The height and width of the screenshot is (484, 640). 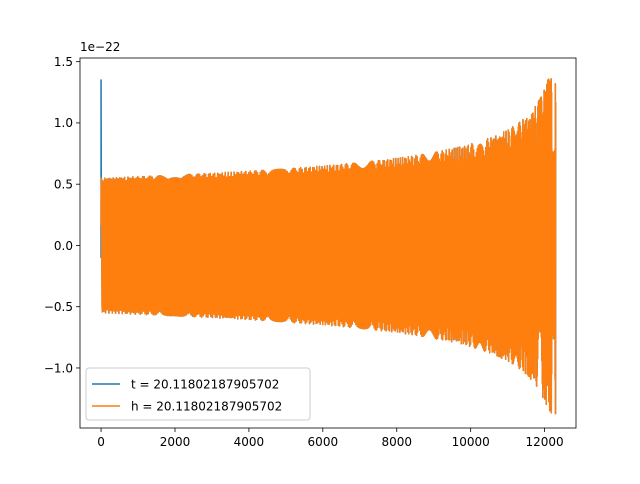 What do you see at coordinates (205, 385) in the screenshot?
I see `legend-label-t: t = 20.11802187905702` at bounding box center [205, 385].